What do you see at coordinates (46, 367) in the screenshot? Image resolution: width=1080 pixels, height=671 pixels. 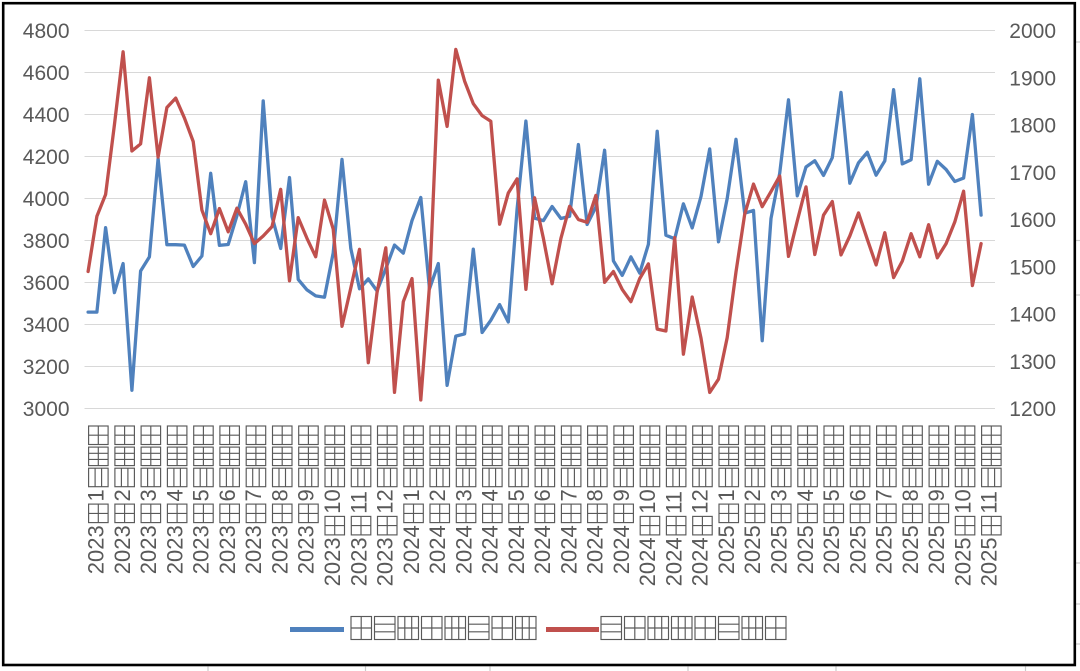 I see `svg-text: 3200` at bounding box center [46, 367].